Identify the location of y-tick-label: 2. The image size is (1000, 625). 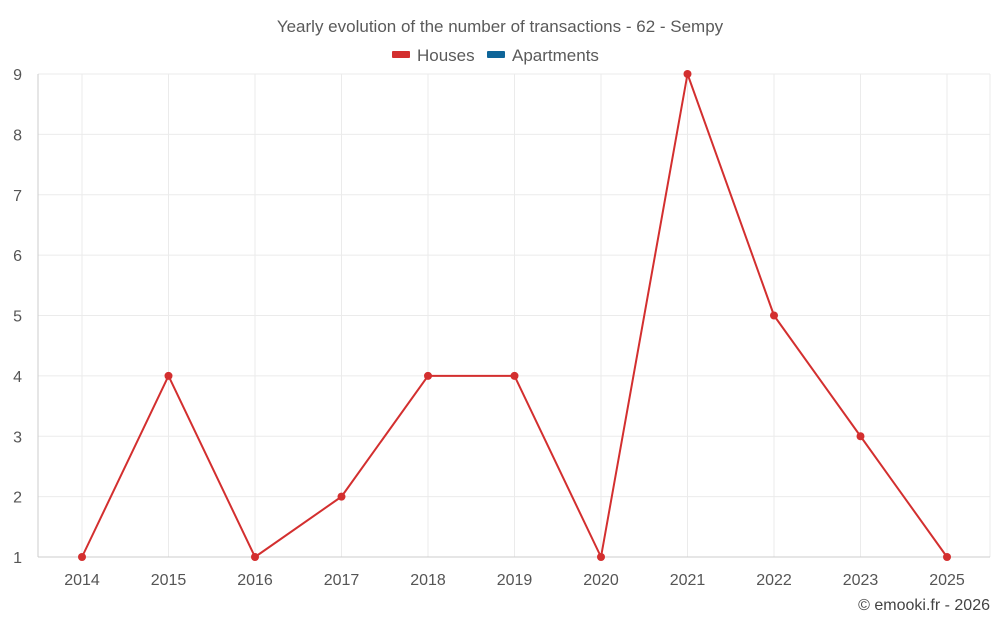
(17, 498).